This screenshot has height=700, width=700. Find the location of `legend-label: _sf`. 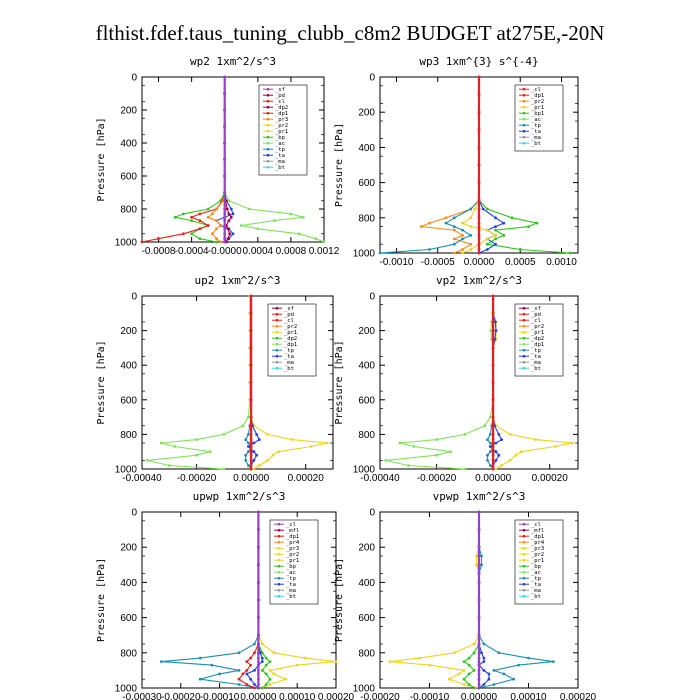

legend-label: _sf is located at coordinates (280, 90).